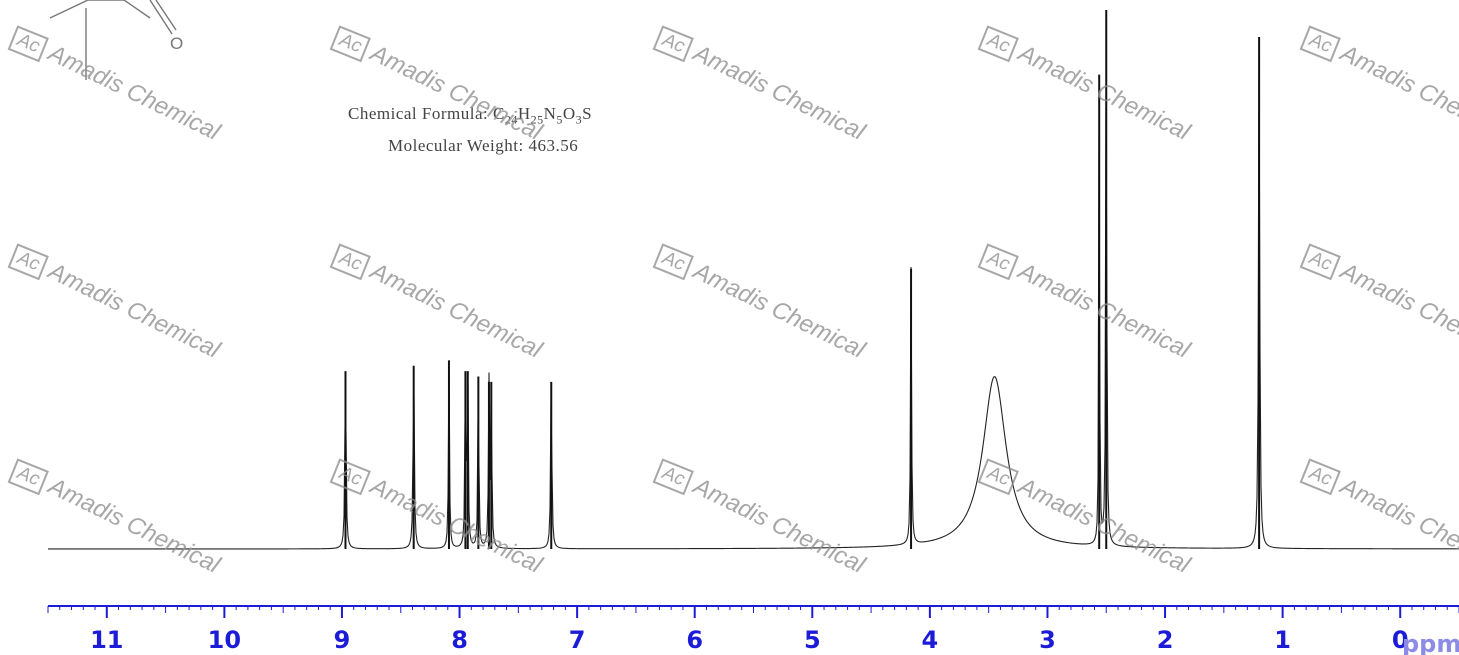  Describe the element at coordinates (116, 40) in the screenshot. I see `structure-fragment: O` at that location.